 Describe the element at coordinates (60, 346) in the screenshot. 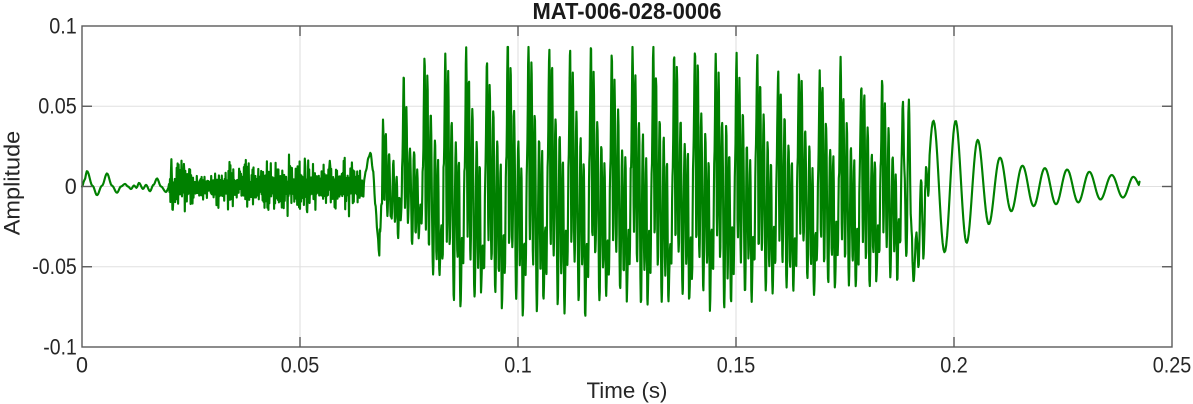

I see `svg-text: -0.1` at that location.